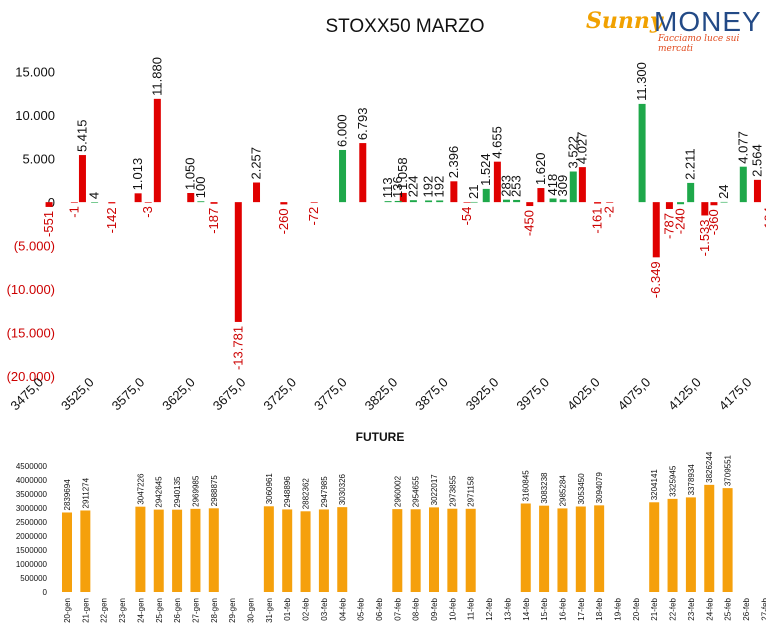  I want to click on bar-value-label: 11.880, so click(156, 76).